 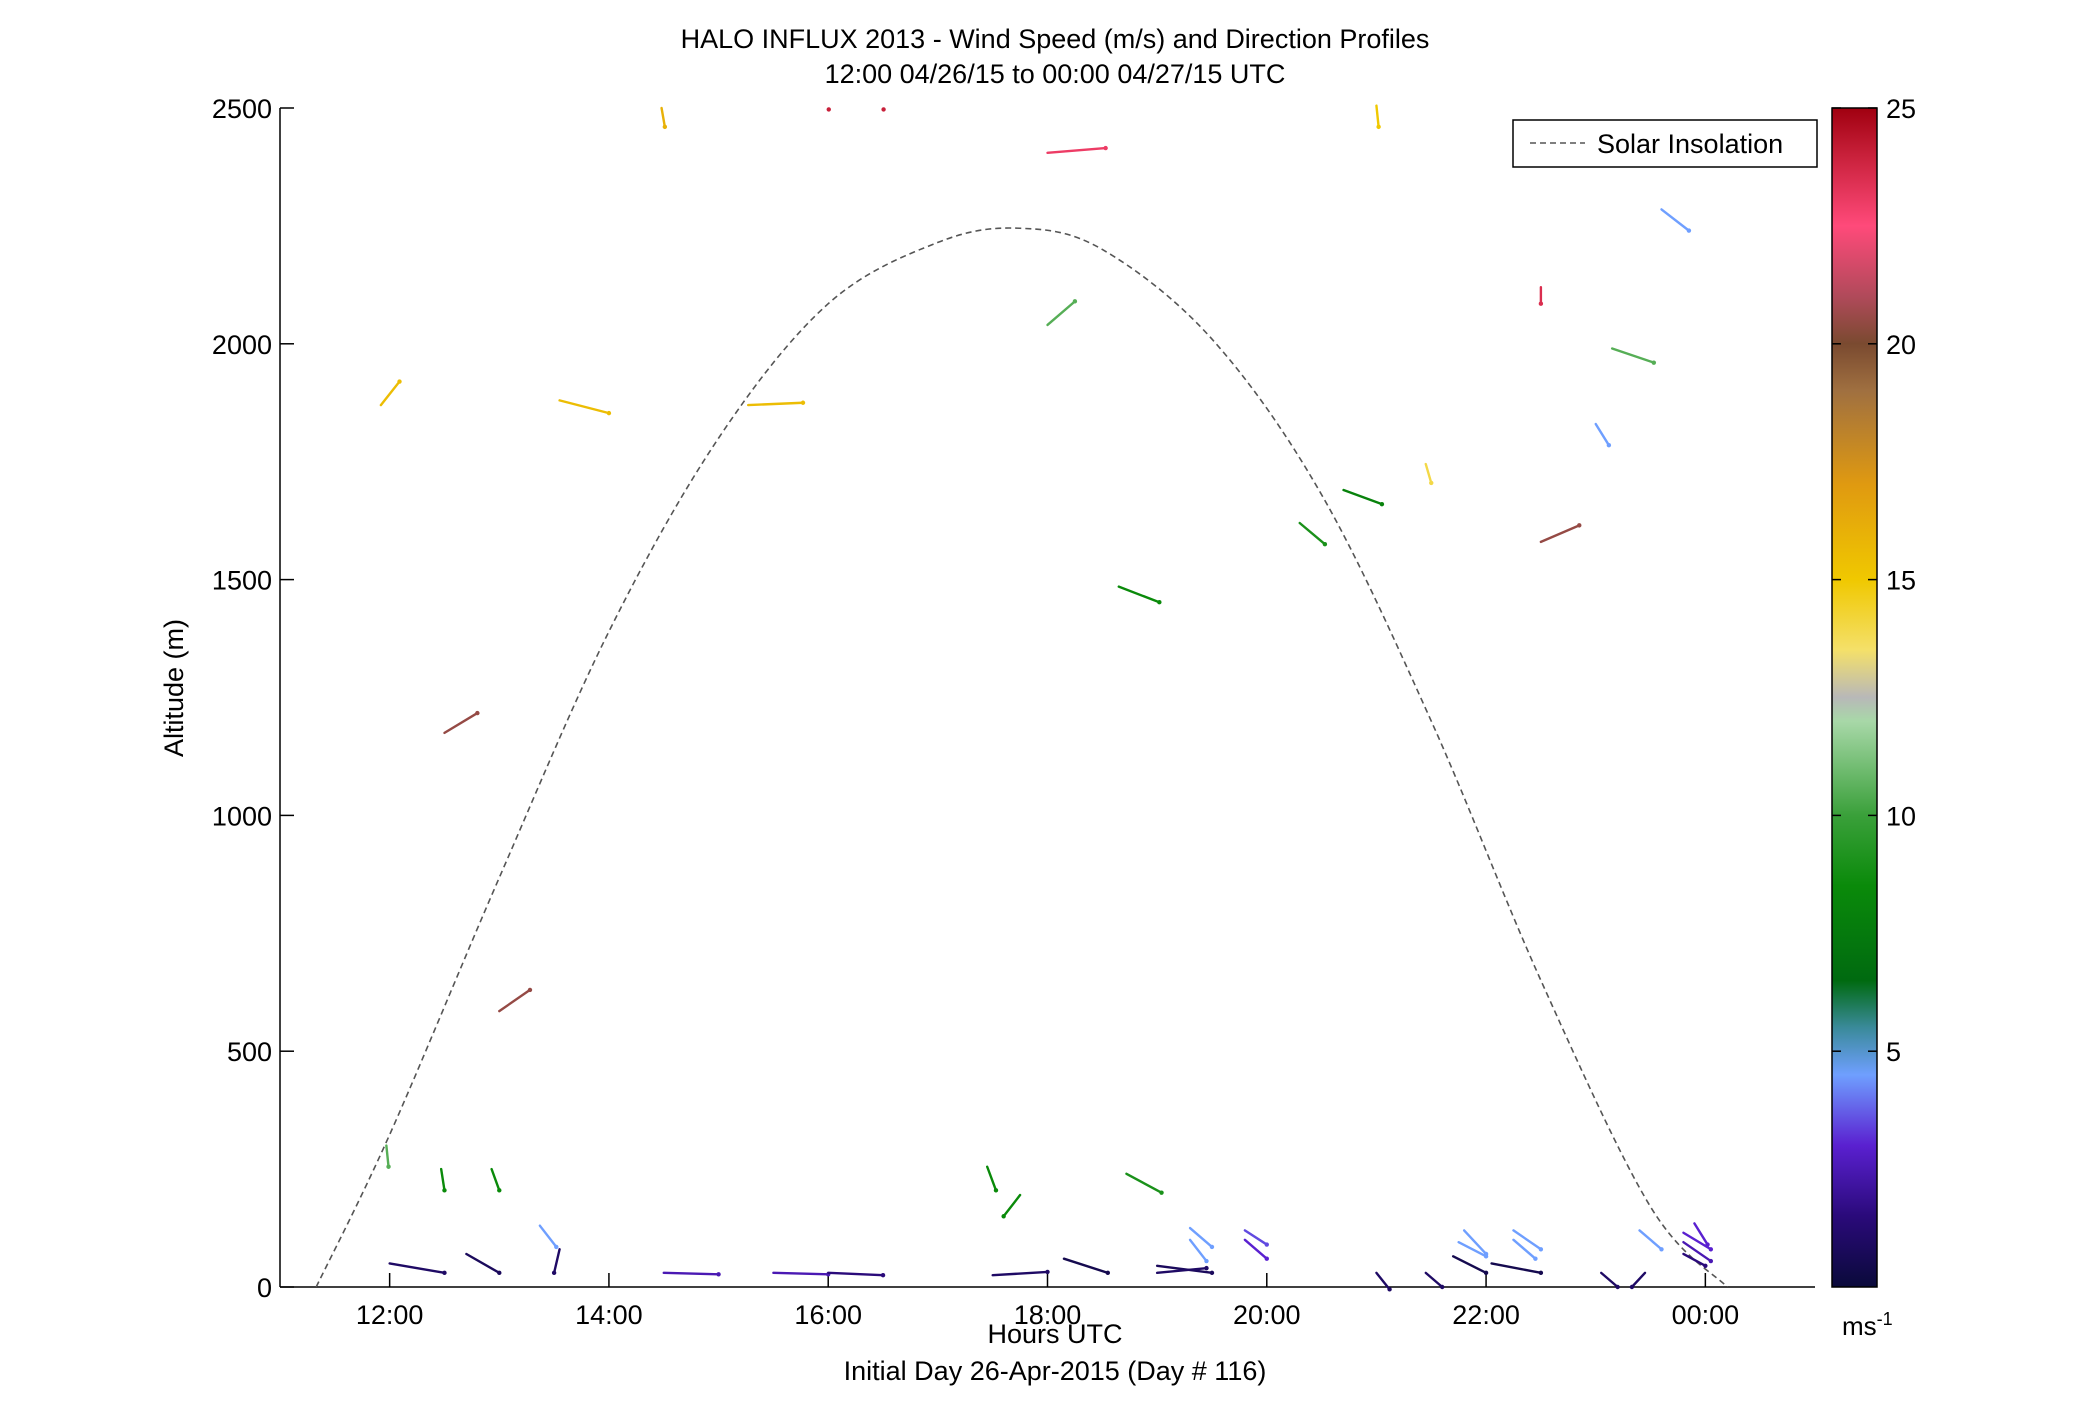 I want to click on y-tick-label: 0, so click(x=264, y=1288).